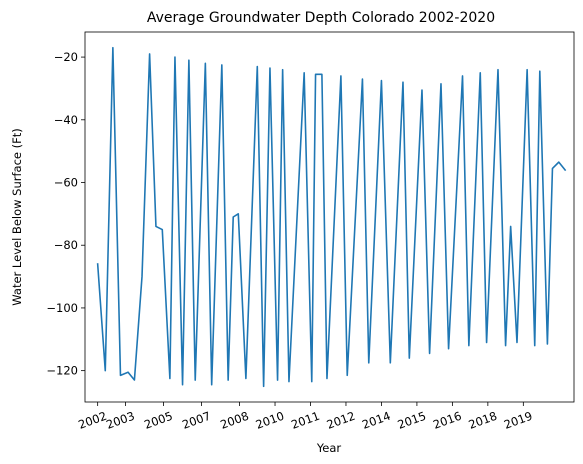 This screenshot has width=583, height=464. Describe the element at coordinates (376, 420) in the screenshot. I see `x-tick-label-8: 2014` at that location.